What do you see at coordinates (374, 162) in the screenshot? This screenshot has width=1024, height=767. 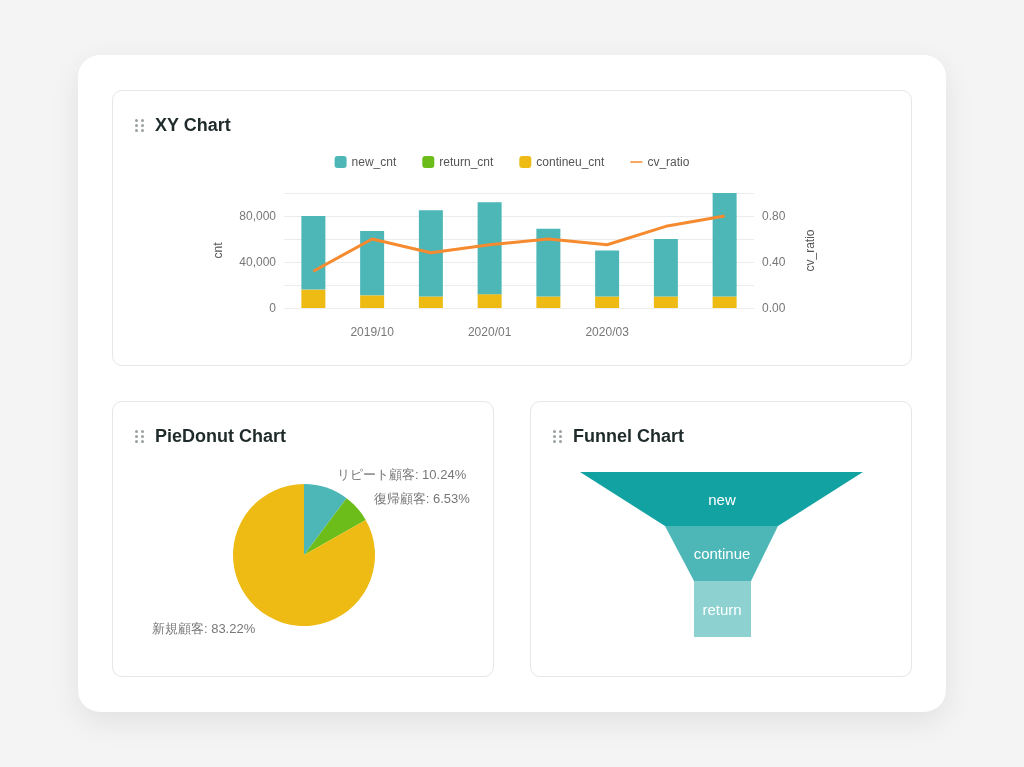 I see `legend-label: new_cnt` at bounding box center [374, 162].